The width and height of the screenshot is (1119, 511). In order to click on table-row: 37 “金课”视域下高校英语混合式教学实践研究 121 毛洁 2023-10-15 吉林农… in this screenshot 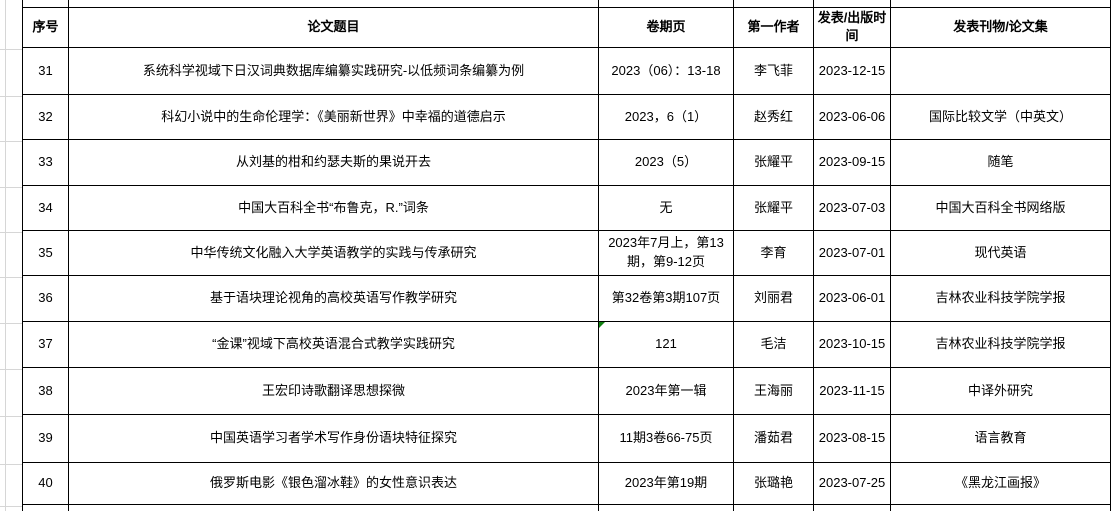, I will do `click(566, 345)`.